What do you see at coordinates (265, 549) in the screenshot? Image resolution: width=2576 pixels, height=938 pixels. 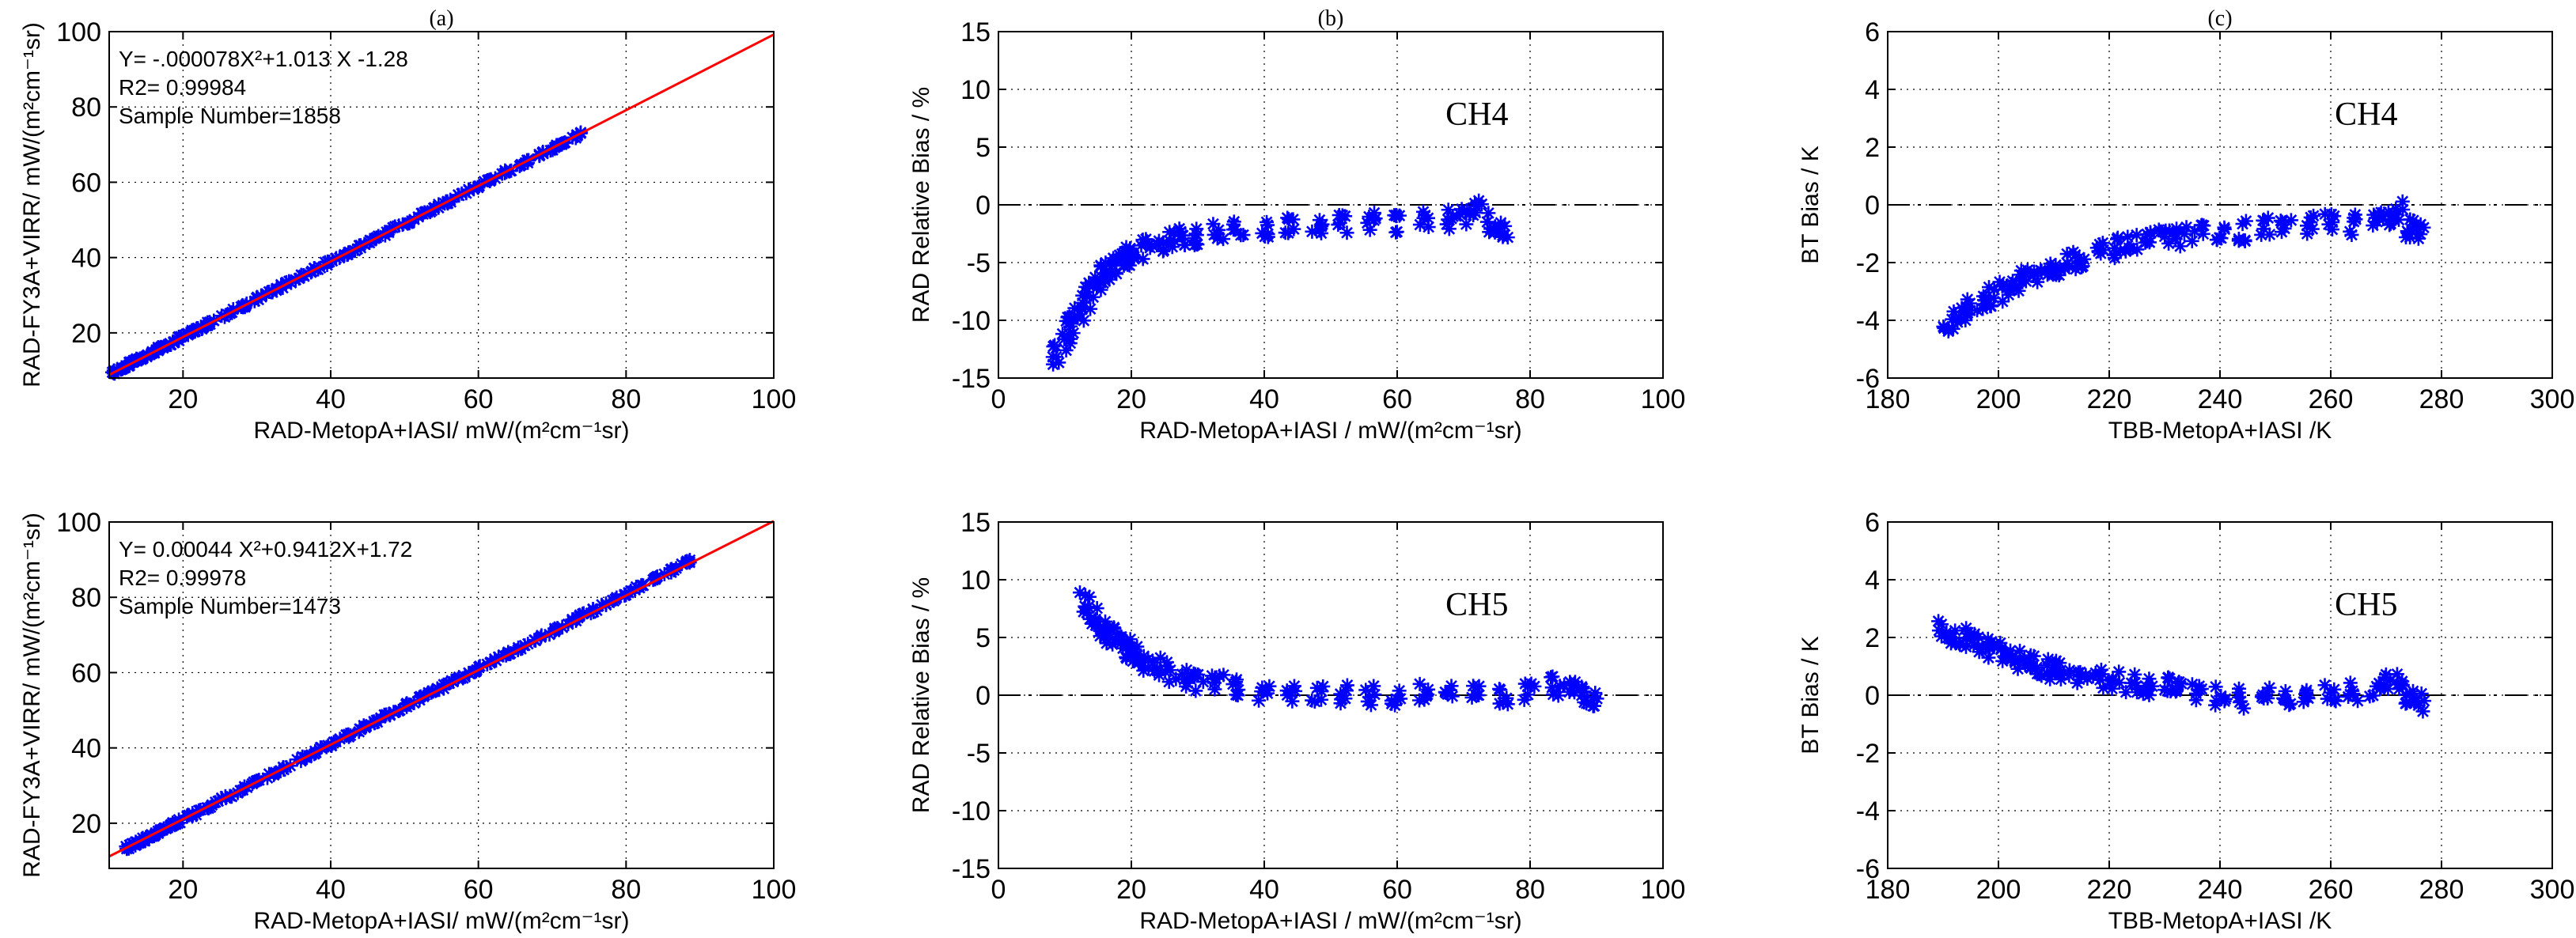 I see `fit-annotation: Y= 0.00044 X²+0.9412X+1.72` at bounding box center [265, 549].